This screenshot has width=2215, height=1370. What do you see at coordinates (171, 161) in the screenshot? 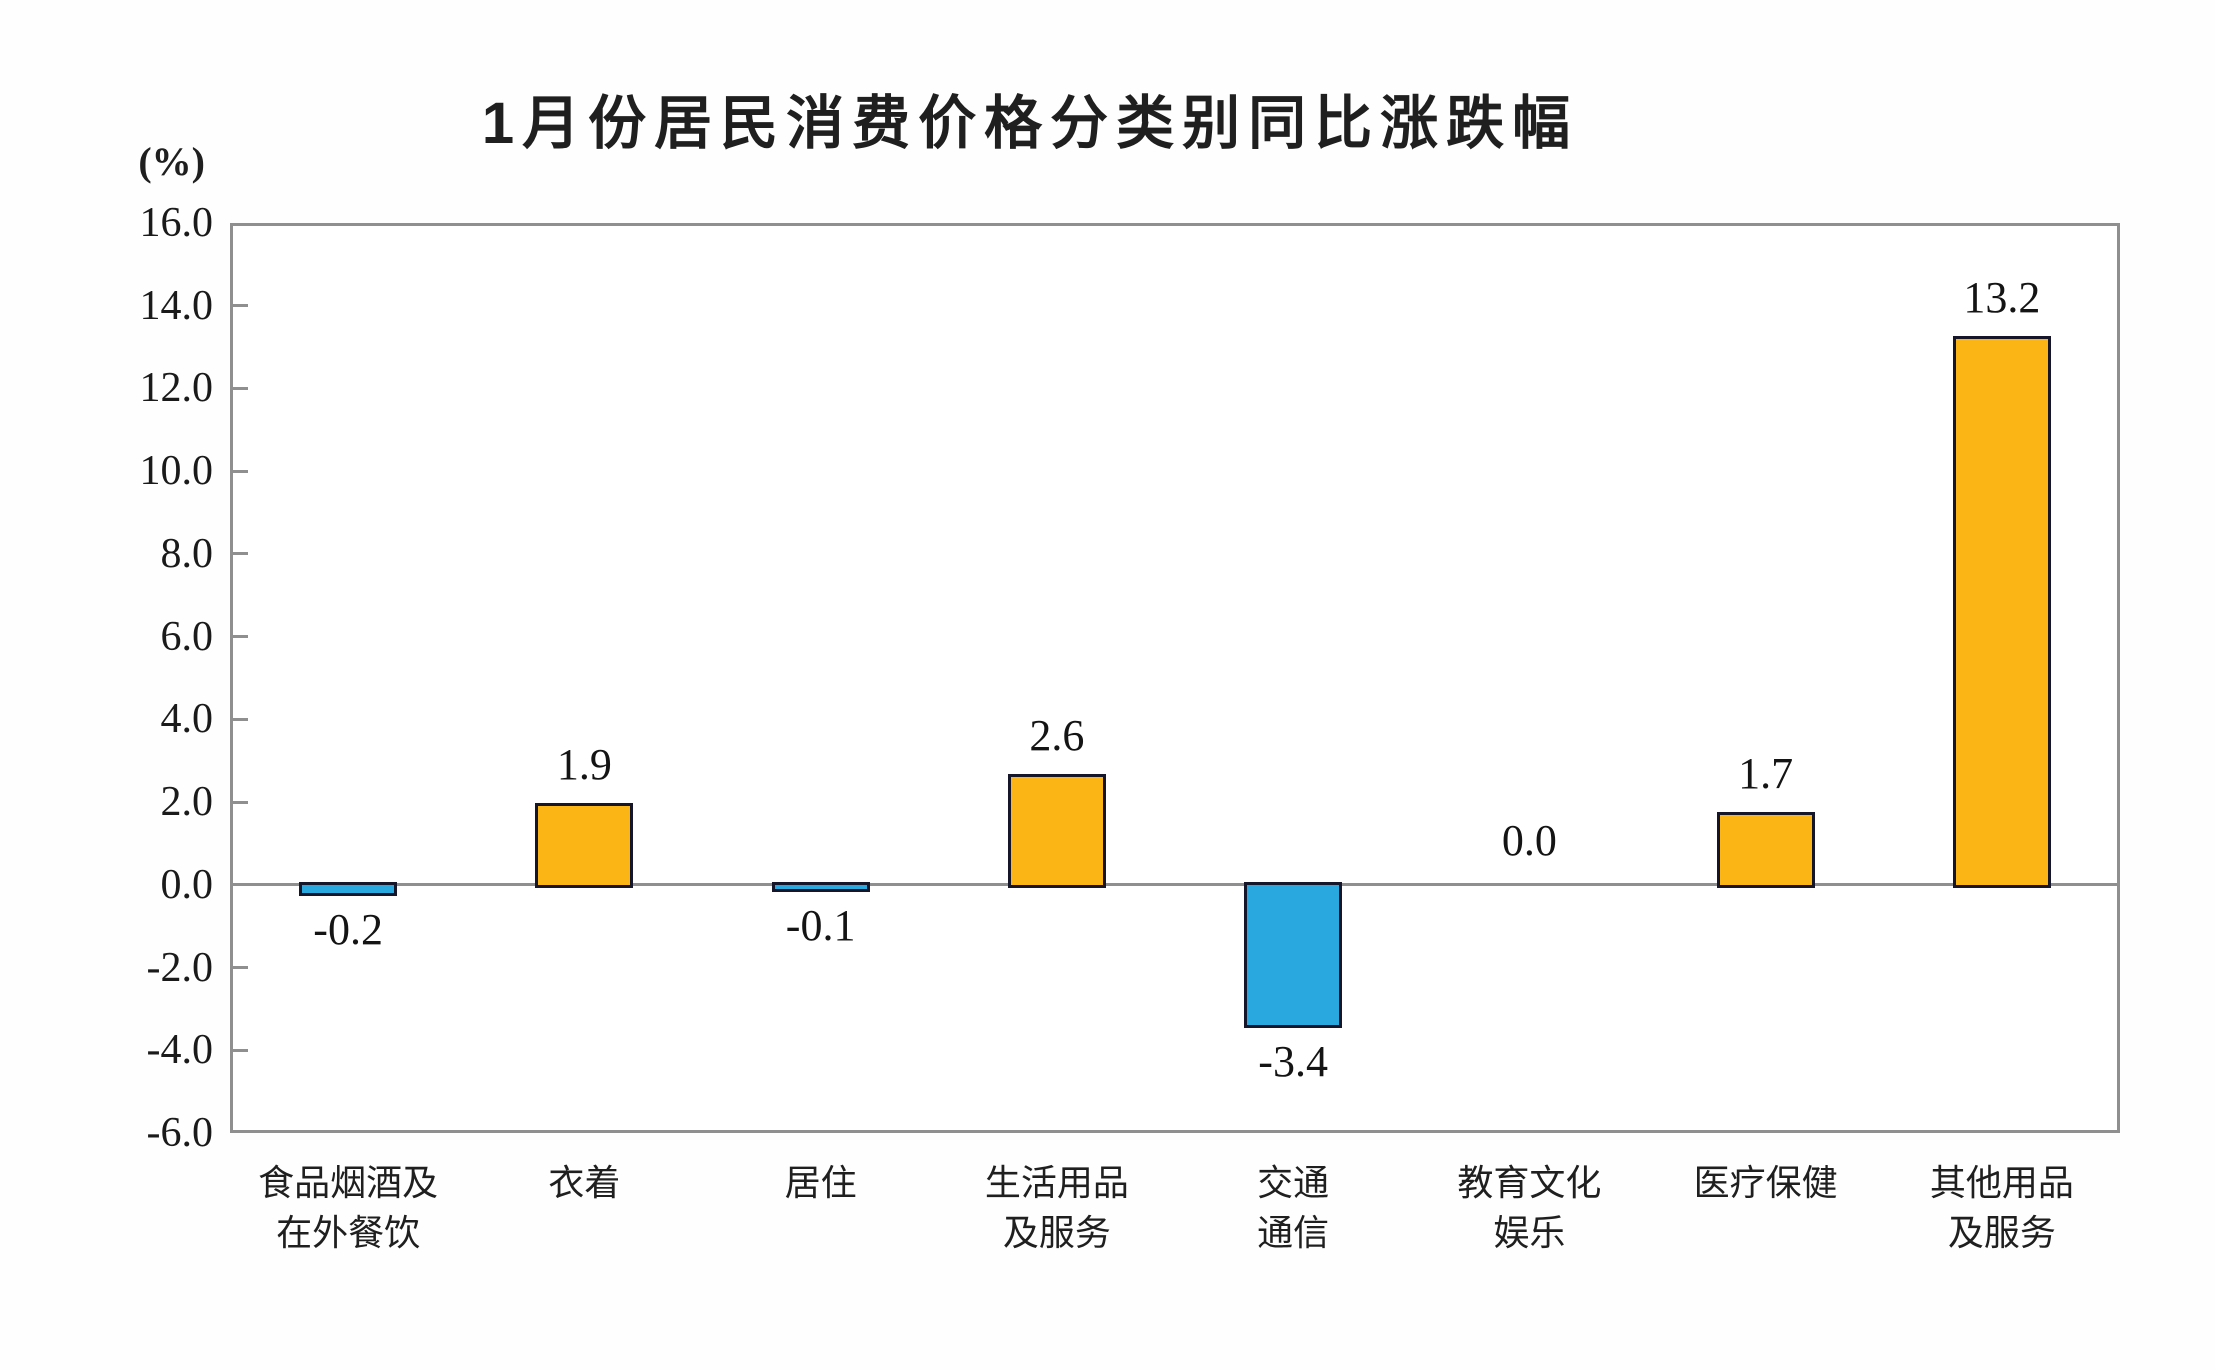
I see `y-axis-unit-label: (%)` at bounding box center [171, 161].